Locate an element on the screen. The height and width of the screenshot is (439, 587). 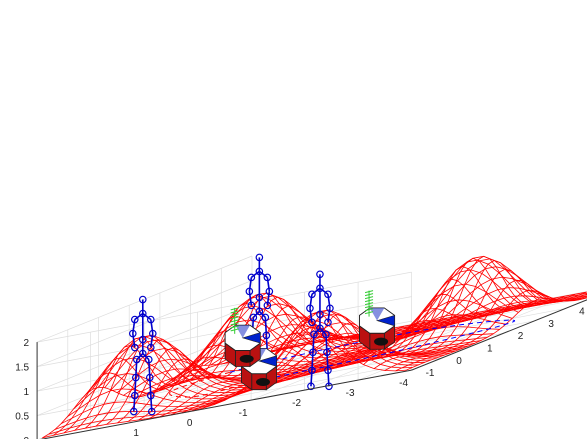
y-tick-label: -1 is located at coordinates (430, 373).